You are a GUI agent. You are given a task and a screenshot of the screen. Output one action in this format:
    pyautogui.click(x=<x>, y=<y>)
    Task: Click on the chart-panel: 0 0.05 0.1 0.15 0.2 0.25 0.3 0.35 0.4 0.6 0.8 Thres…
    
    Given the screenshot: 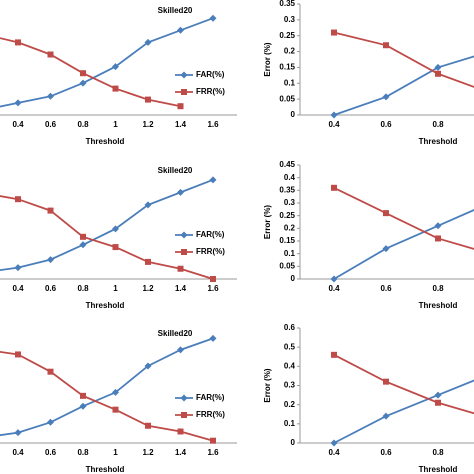 What is the action you would take?
    pyautogui.click(x=368, y=73)
    